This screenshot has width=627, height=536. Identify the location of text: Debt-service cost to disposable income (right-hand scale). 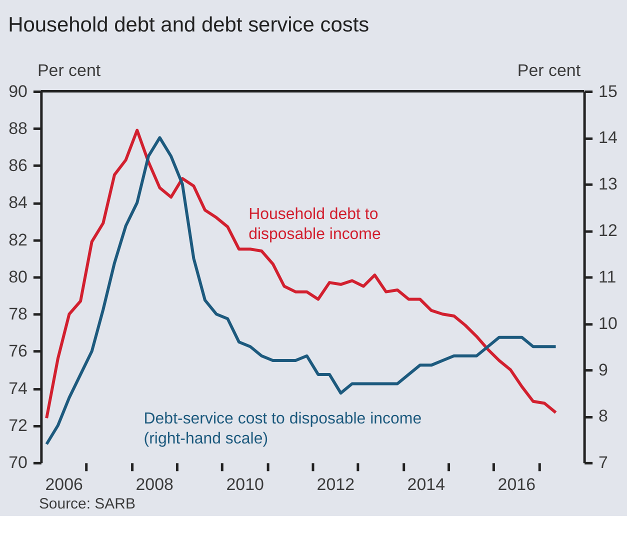
(283, 429).